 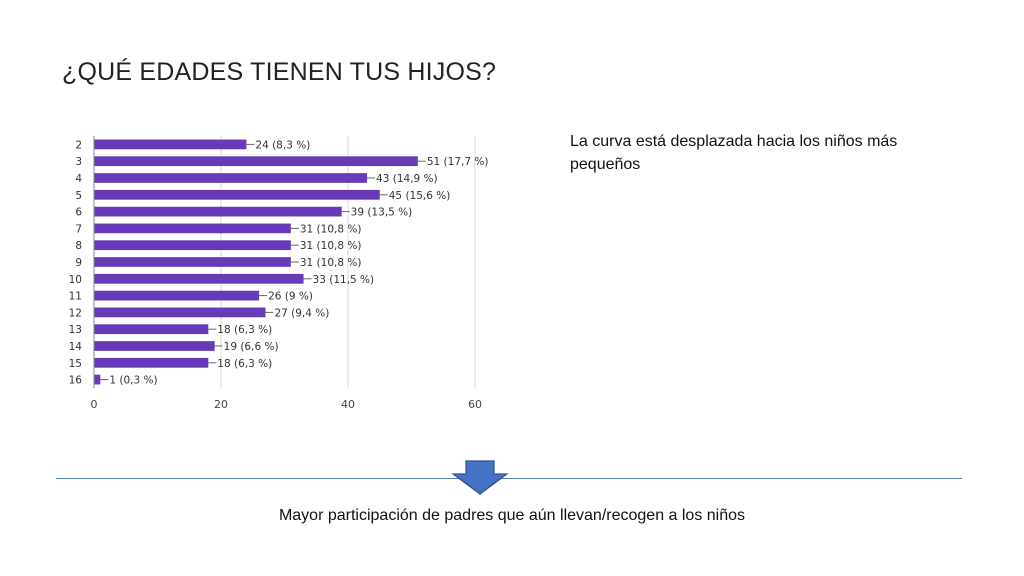 What do you see at coordinates (509, 478) in the screenshot?
I see `divider-line` at bounding box center [509, 478].